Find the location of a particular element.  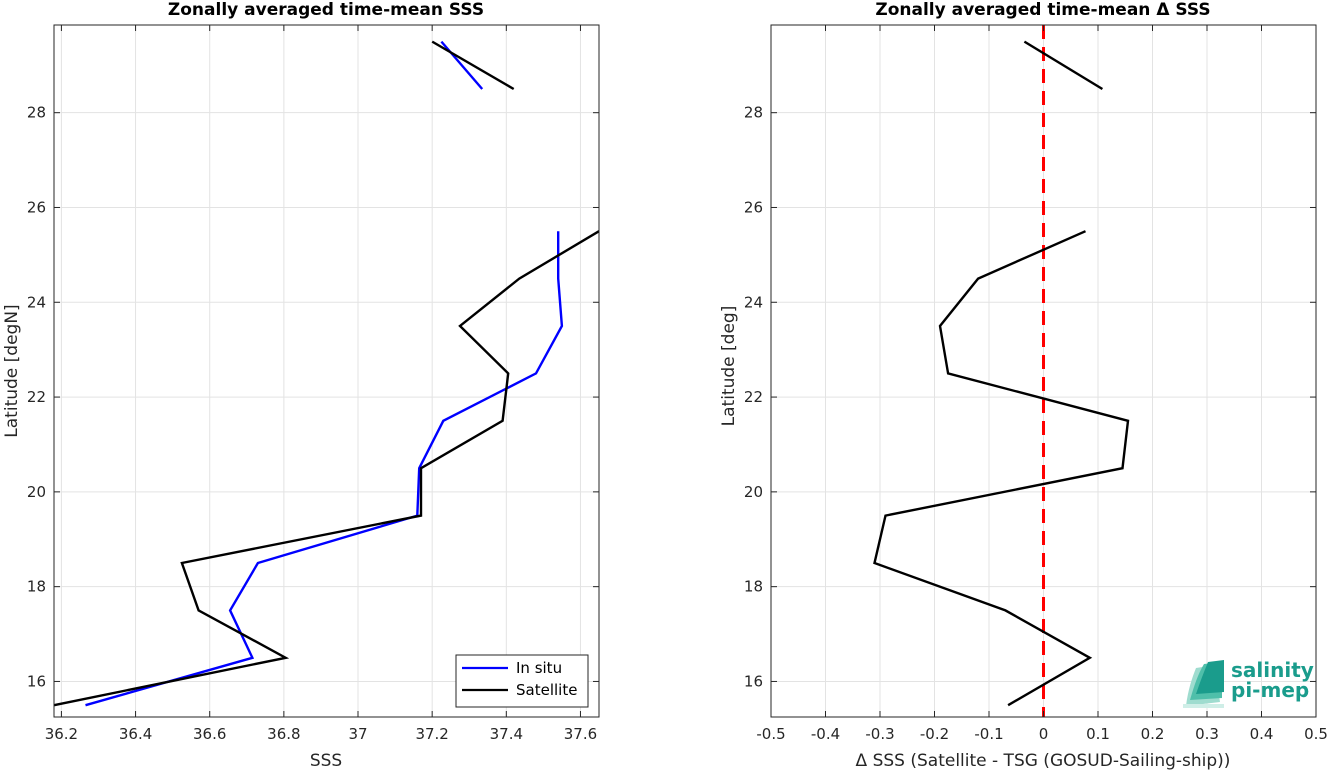

x-tick-label: 0.3 is located at coordinates (1207, 734).